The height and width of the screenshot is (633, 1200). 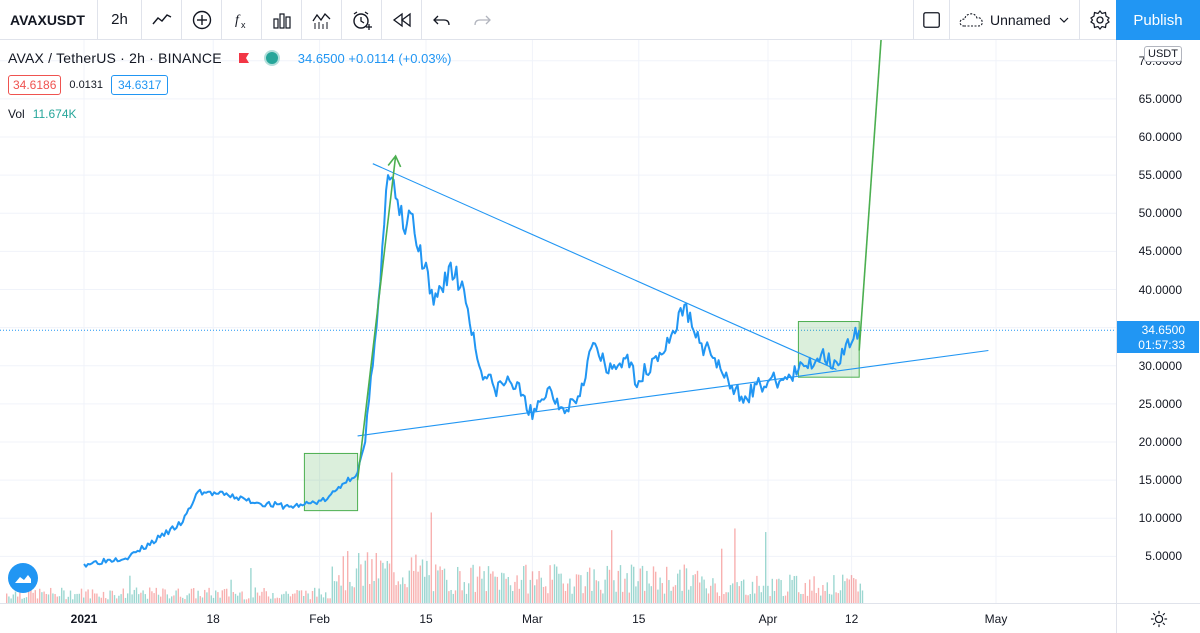 I want to click on select-layout-button, so click(x=932, y=20).